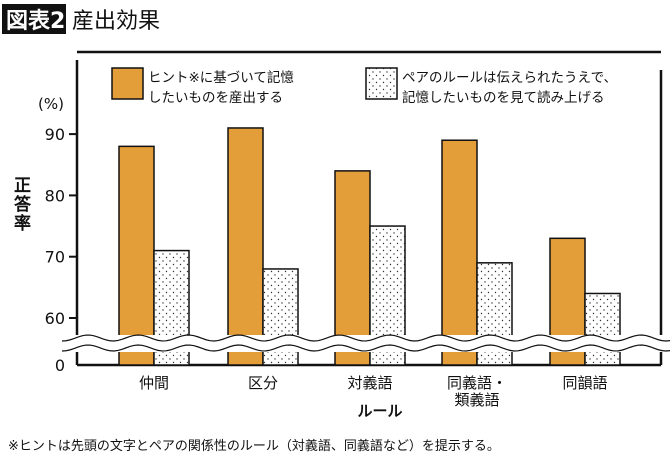  Describe the element at coordinates (584, 383) in the screenshot. I see `x-tick-label: 同韻語` at that location.